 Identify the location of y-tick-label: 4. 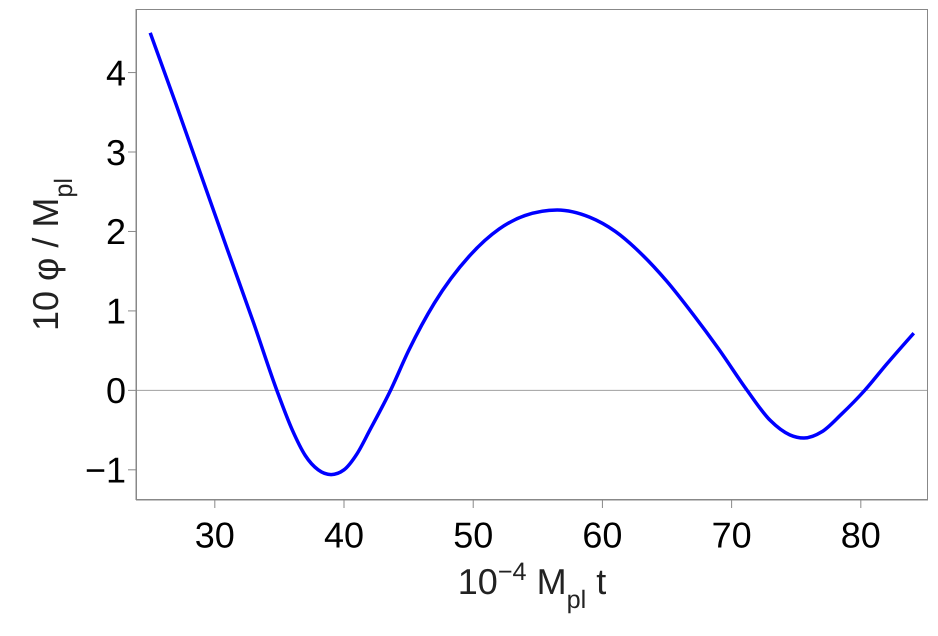
(116, 73).